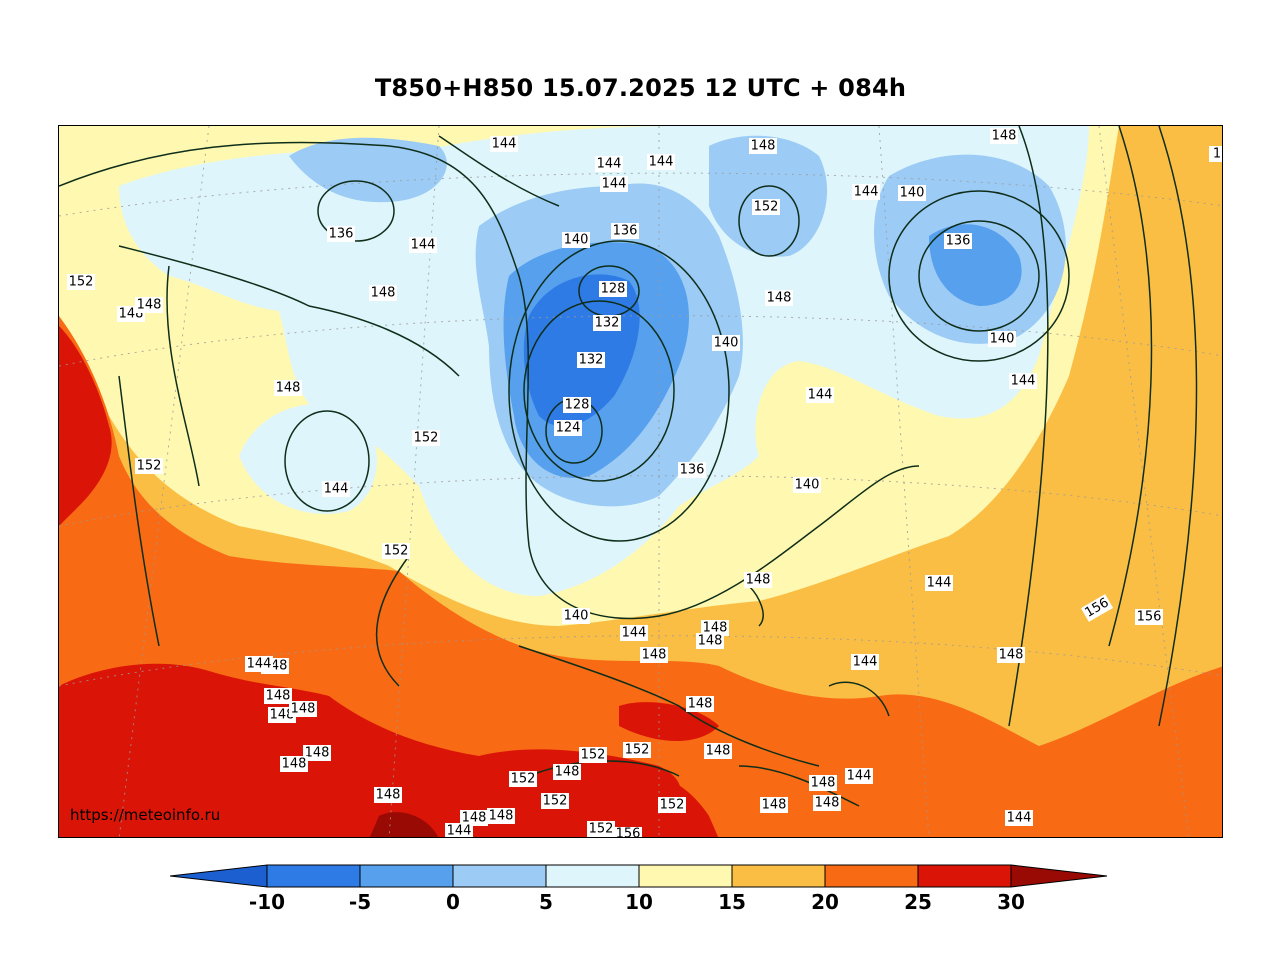 This screenshot has height=963, width=1281. What do you see at coordinates (640, 88) in the screenshot?
I see `map-title: T850+H850 15.07.2025 12 UTC + 084h` at bounding box center [640, 88].